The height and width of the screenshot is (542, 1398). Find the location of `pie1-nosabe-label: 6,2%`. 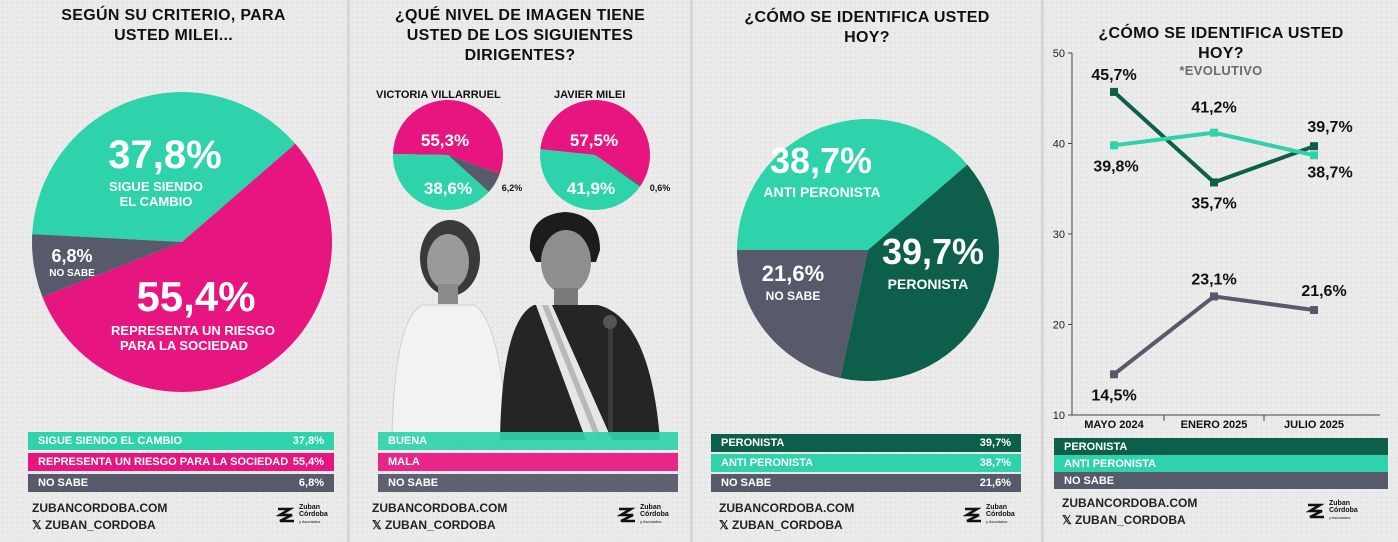

pie1-nosabe-label: 6,2% is located at coordinates (512, 188).